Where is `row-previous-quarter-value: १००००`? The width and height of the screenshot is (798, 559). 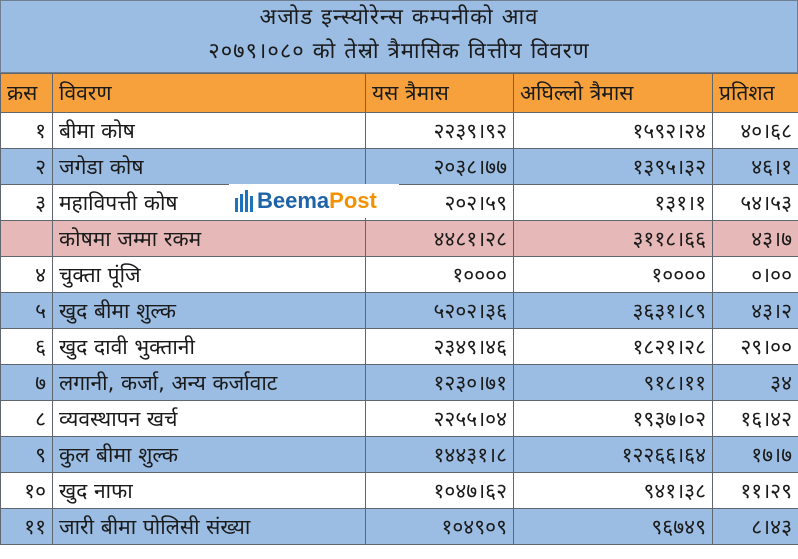
row-previous-quarter-value: १०००० is located at coordinates (613, 274).